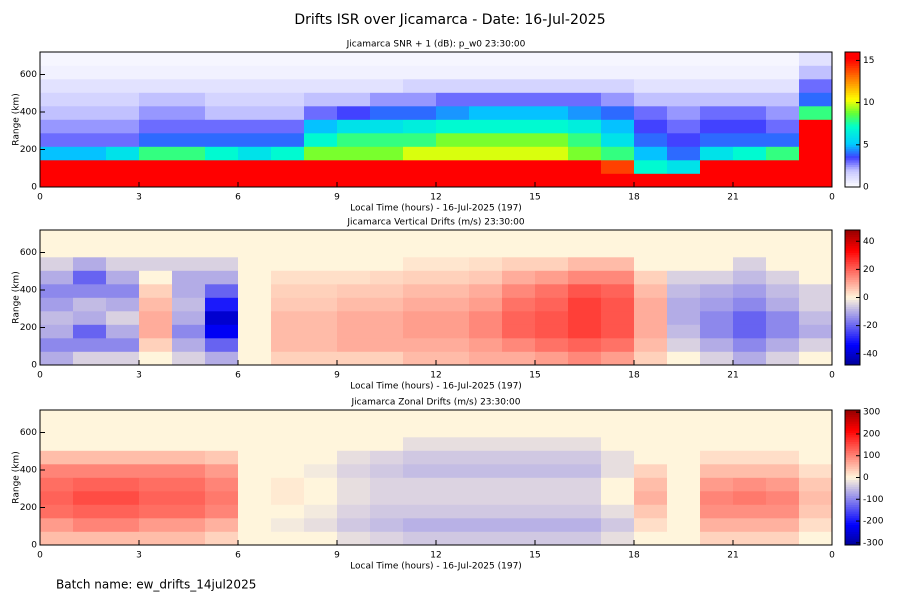 This screenshot has height=600, width=900. I want to click on x-tick-label: 0, so click(40, 198).